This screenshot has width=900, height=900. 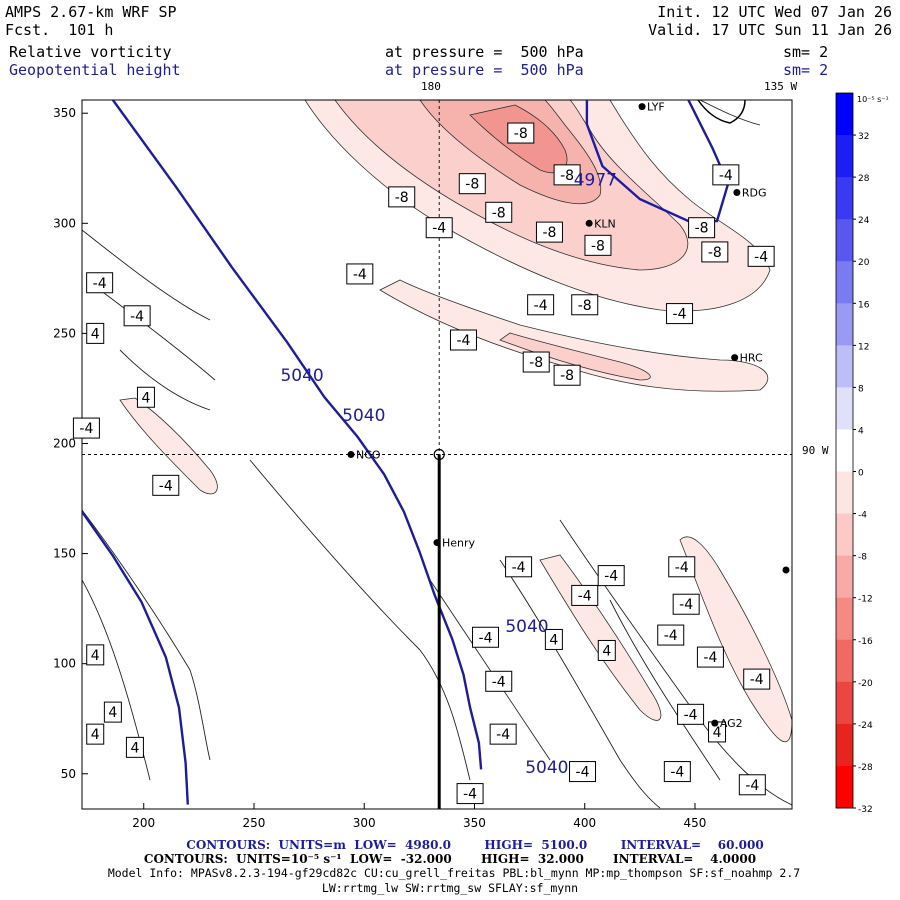 What do you see at coordinates (68, 774) in the screenshot?
I see `y-tick-label: 50` at bounding box center [68, 774].